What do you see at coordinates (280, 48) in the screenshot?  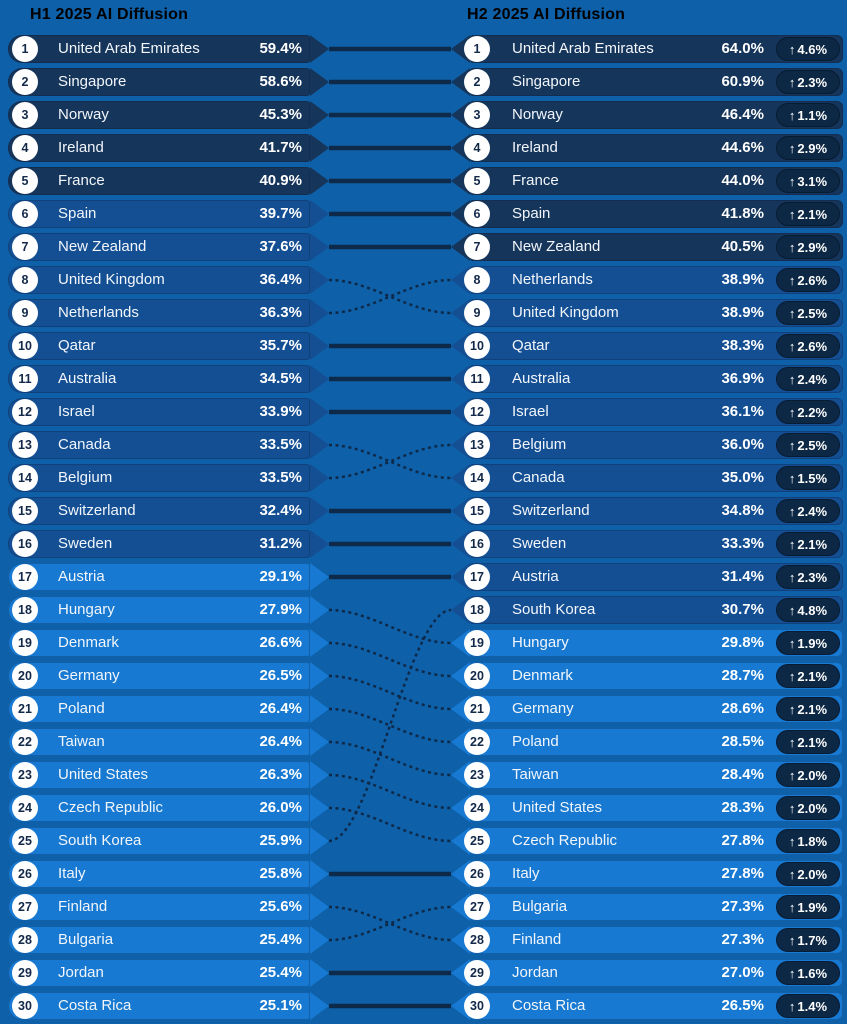 I see `value-label: 59.4%` at bounding box center [280, 48].